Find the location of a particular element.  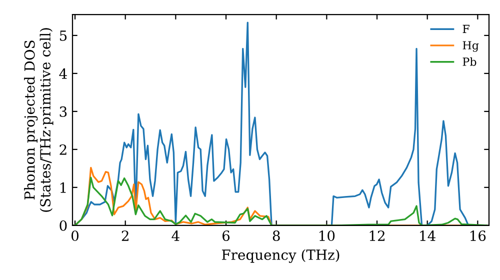

x-tick-label: 0 is located at coordinates (75, 236).